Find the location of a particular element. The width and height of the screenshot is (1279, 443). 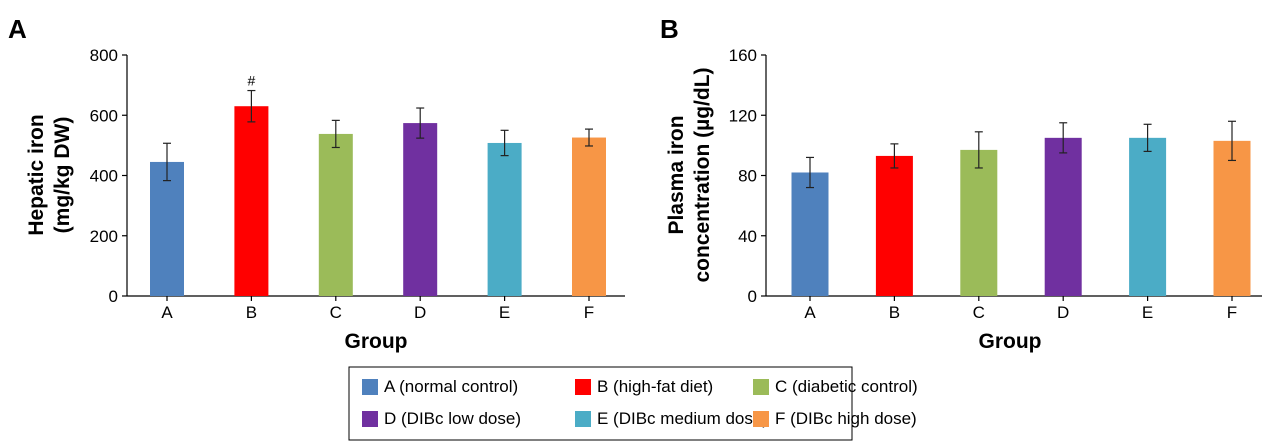

x-tick-label-b: A is located at coordinates (810, 312).